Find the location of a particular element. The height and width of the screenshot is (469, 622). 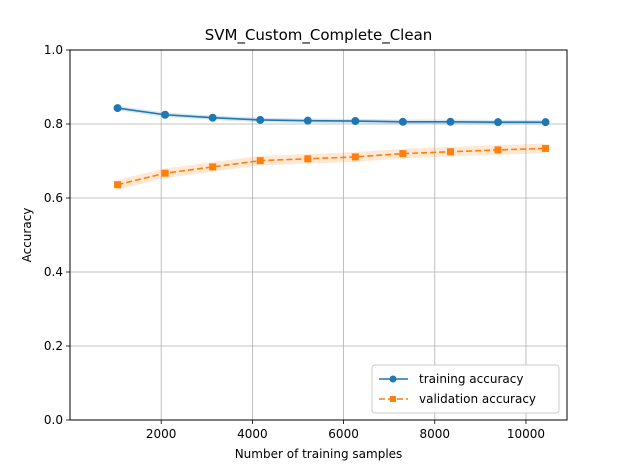

legend-box is located at coordinates (465, 389).